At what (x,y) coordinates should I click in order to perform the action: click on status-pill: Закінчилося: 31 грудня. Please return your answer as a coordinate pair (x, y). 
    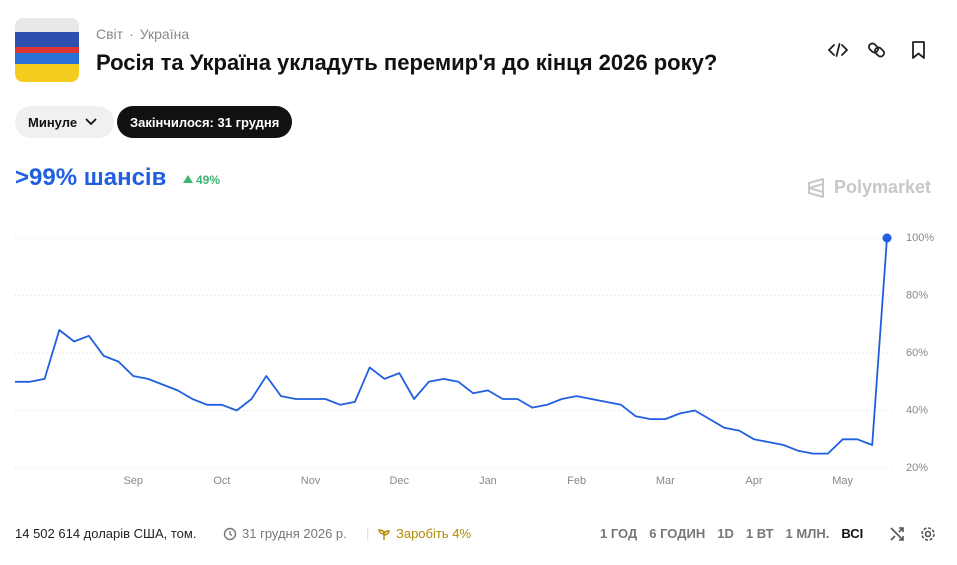
    Looking at the image, I should click on (205, 122).